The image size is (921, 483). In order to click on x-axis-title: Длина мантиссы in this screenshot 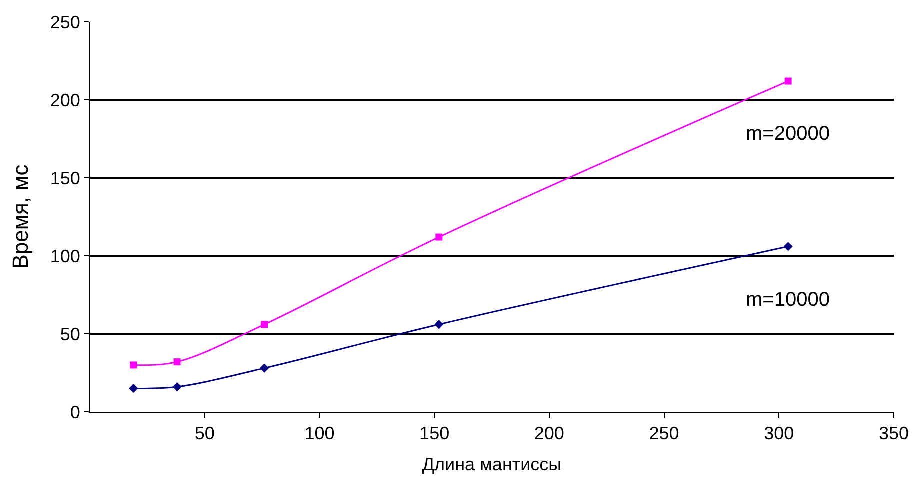, I will do `click(492, 464)`.